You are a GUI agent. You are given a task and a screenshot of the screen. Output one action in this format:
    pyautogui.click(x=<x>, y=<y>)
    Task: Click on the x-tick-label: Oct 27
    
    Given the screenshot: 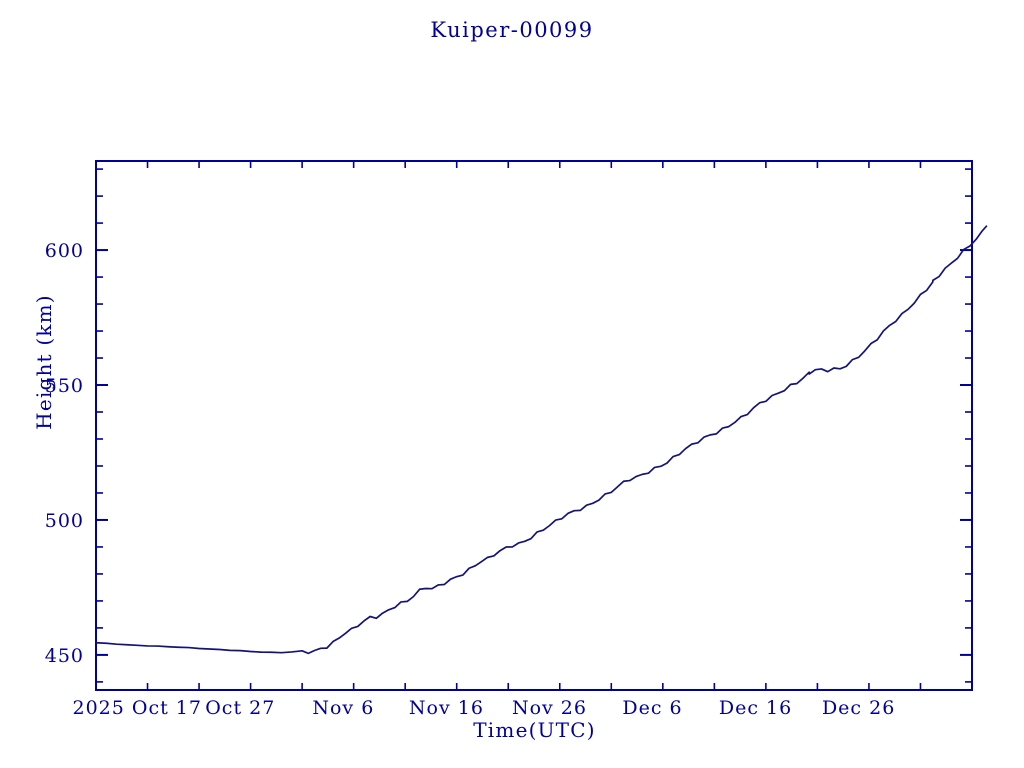 What is the action you would take?
    pyautogui.click(x=240, y=708)
    